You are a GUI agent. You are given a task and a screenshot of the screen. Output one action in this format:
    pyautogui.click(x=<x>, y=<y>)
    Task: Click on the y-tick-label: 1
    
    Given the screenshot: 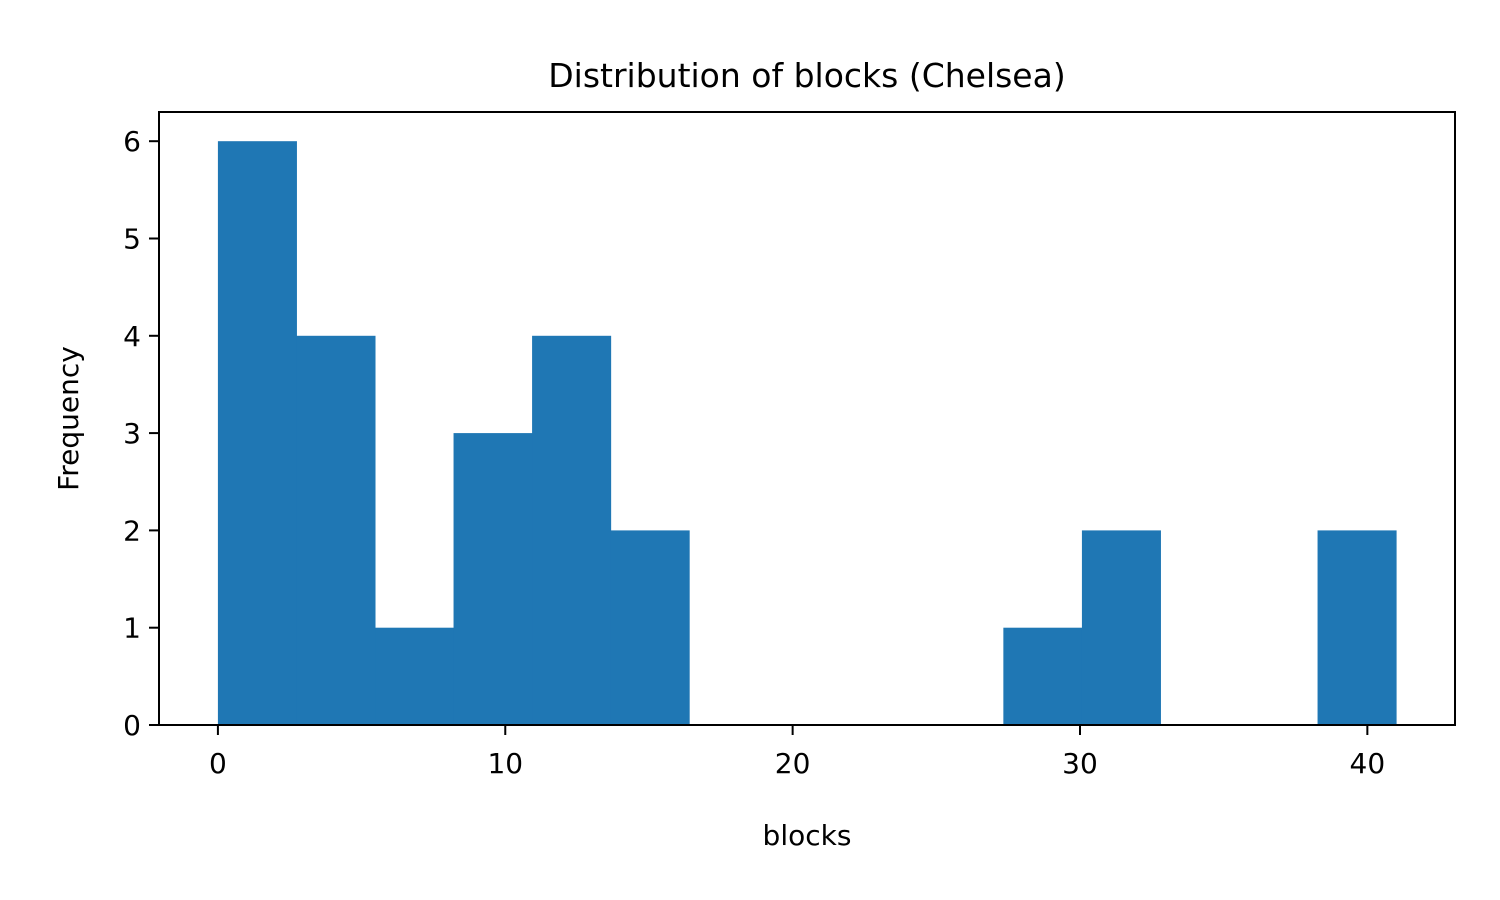 What is the action you would take?
    pyautogui.click(x=132, y=628)
    